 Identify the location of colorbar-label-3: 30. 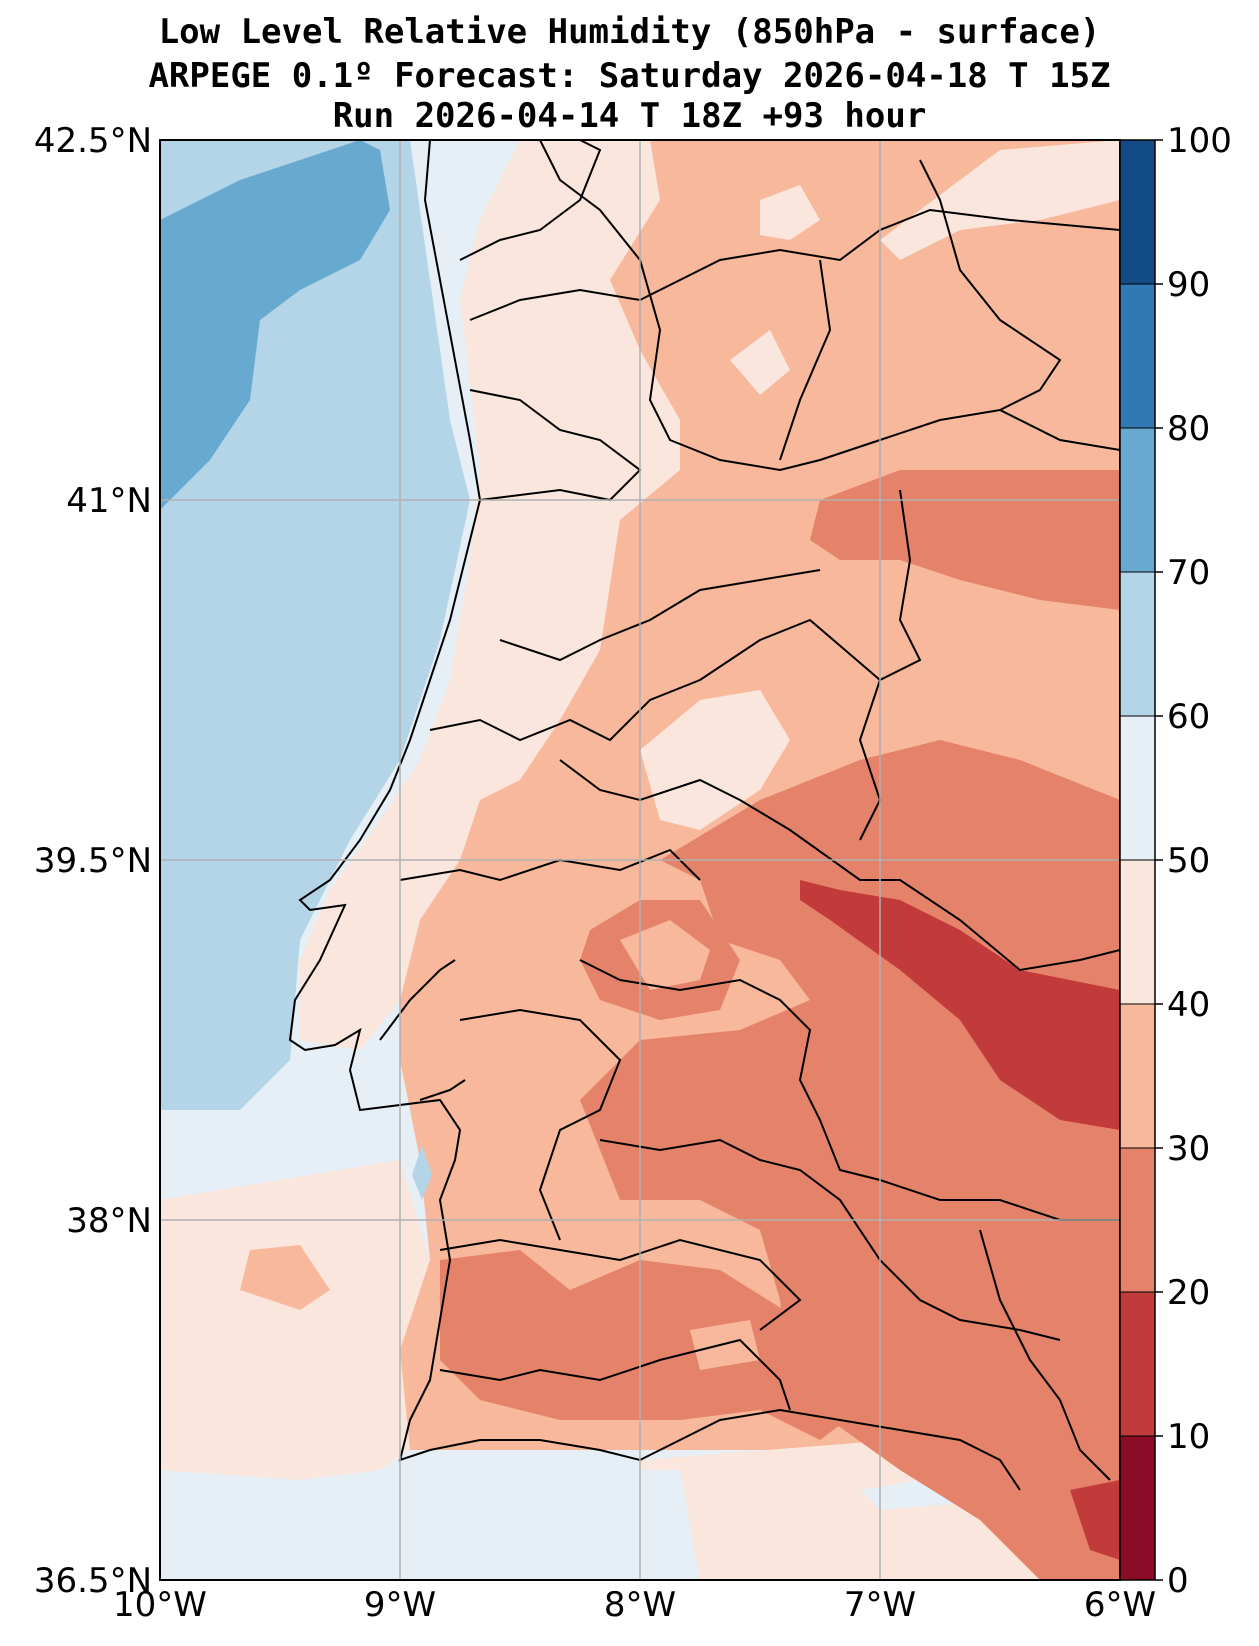
(1188, 1149).